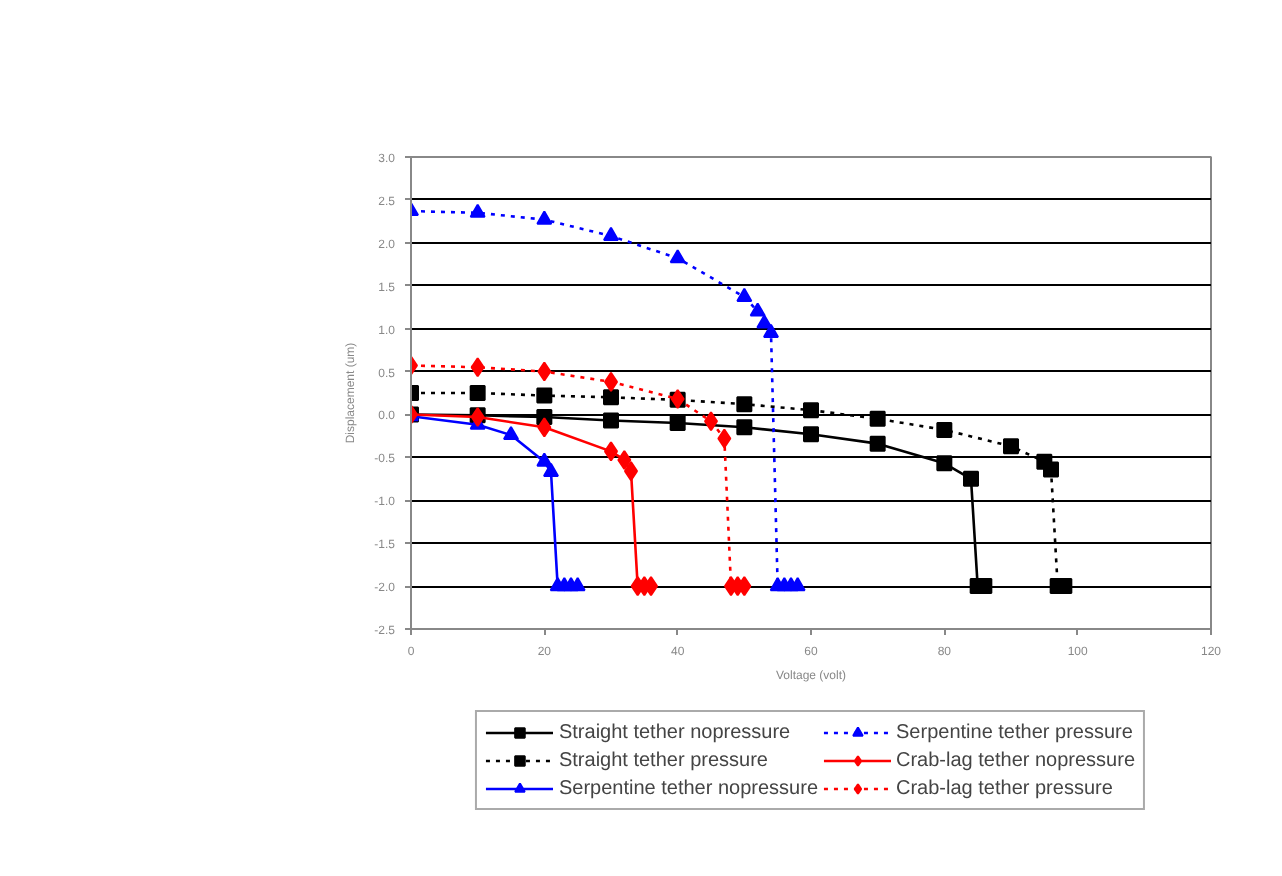  What do you see at coordinates (688, 788) in the screenshot?
I see `legend-label: Serpentine tether nopressure` at bounding box center [688, 788].